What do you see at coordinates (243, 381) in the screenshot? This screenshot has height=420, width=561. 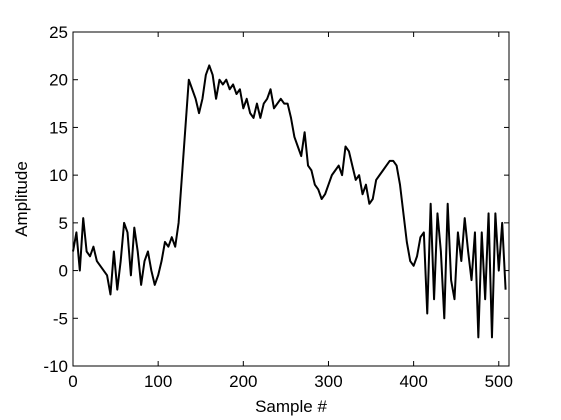 I see `x-tick-label: 200` at bounding box center [243, 381].